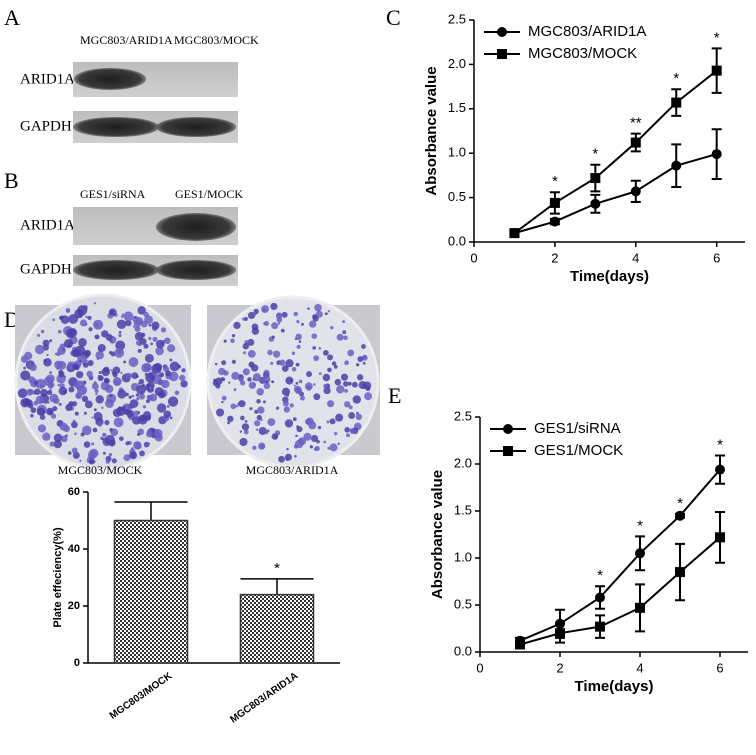 The height and width of the screenshot is (755, 756). What do you see at coordinates (74, 549) in the screenshot?
I see `y-tick-label: 40` at bounding box center [74, 549].